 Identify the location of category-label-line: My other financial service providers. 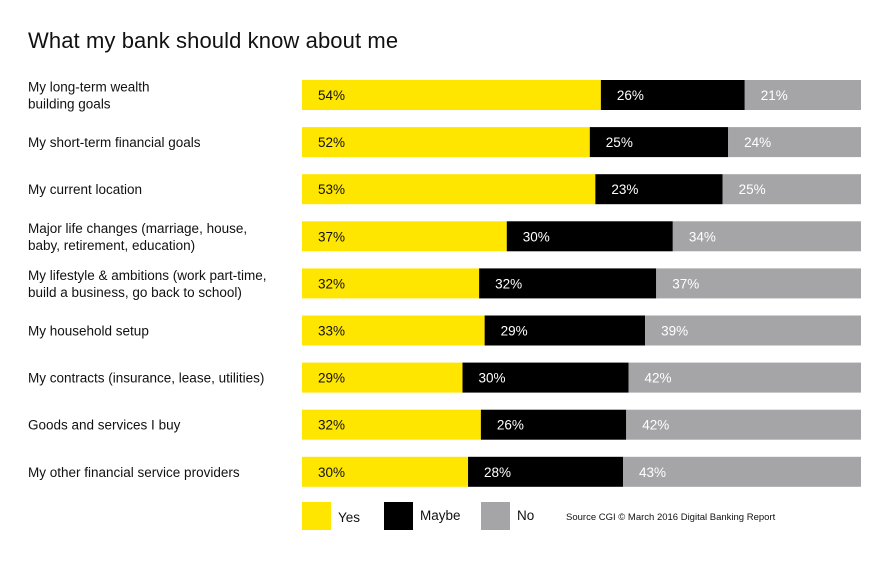
(134, 472).